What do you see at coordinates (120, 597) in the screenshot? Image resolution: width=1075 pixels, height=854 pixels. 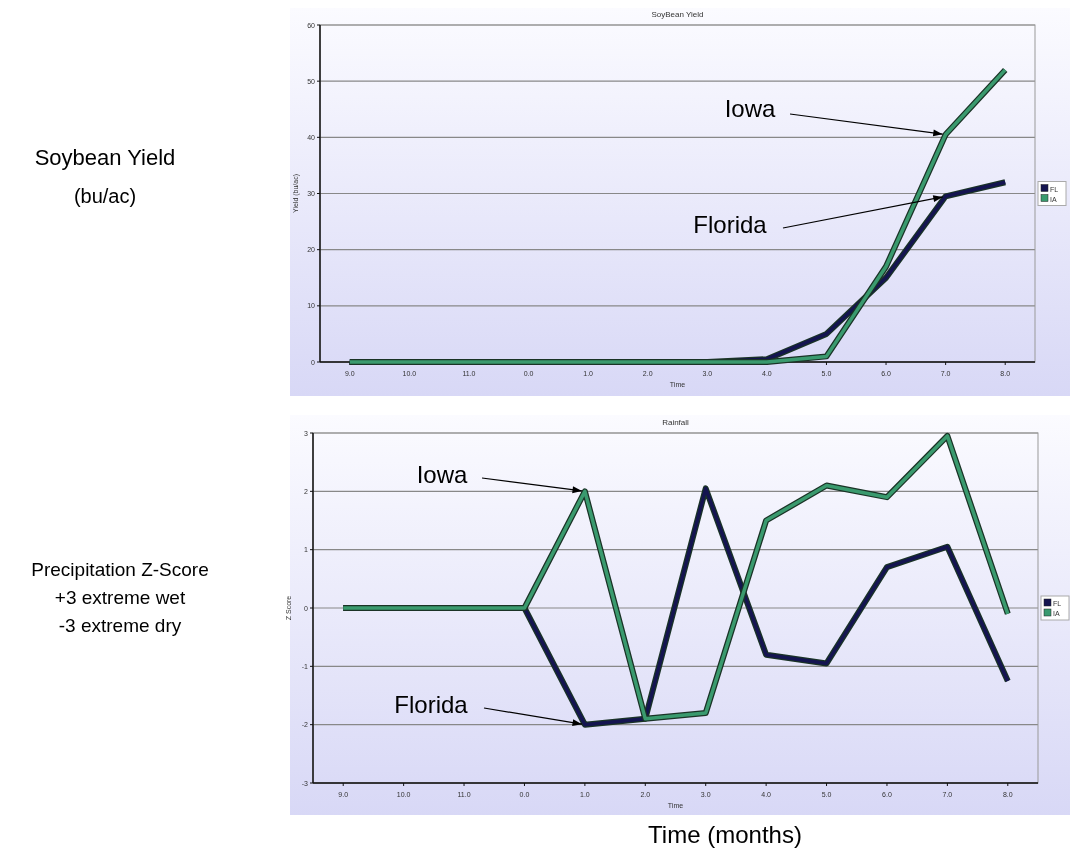 I see `text: +3 extreme wet` at bounding box center [120, 597].